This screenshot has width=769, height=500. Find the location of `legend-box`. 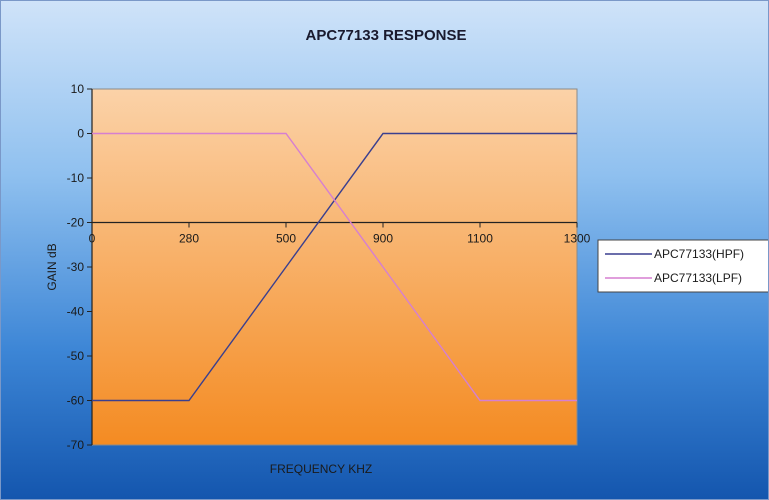

legend-box is located at coordinates (682, 266).